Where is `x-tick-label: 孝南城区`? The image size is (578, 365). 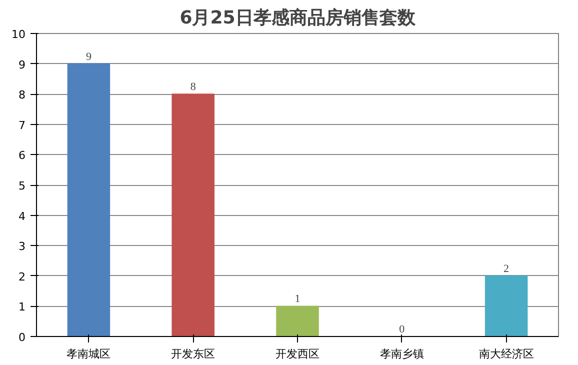
x-tick-label: 孝南城区 is located at coordinates (88, 354).